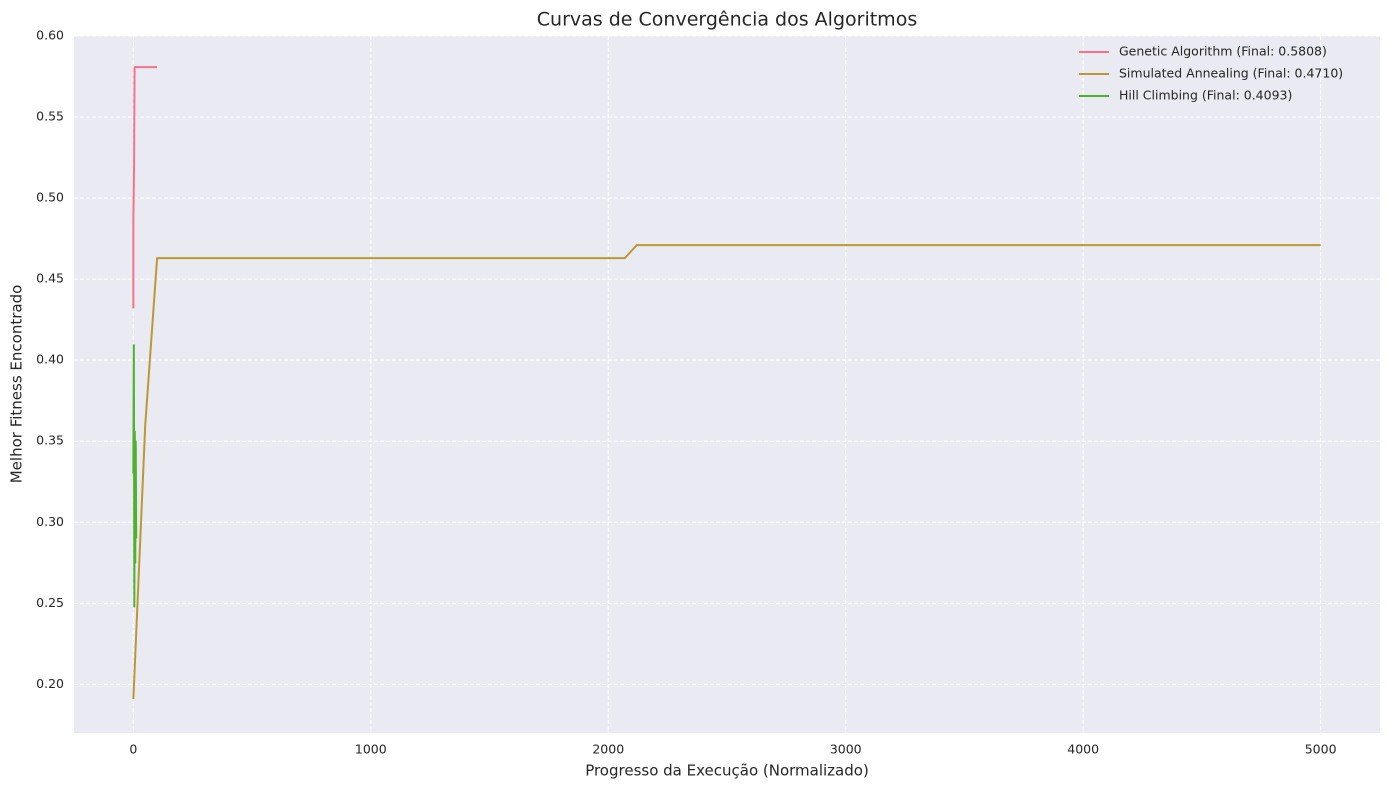  What do you see at coordinates (1205, 95) in the screenshot?
I see `legend-label: Hill Climbing (Final: 0.4093)` at bounding box center [1205, 95].